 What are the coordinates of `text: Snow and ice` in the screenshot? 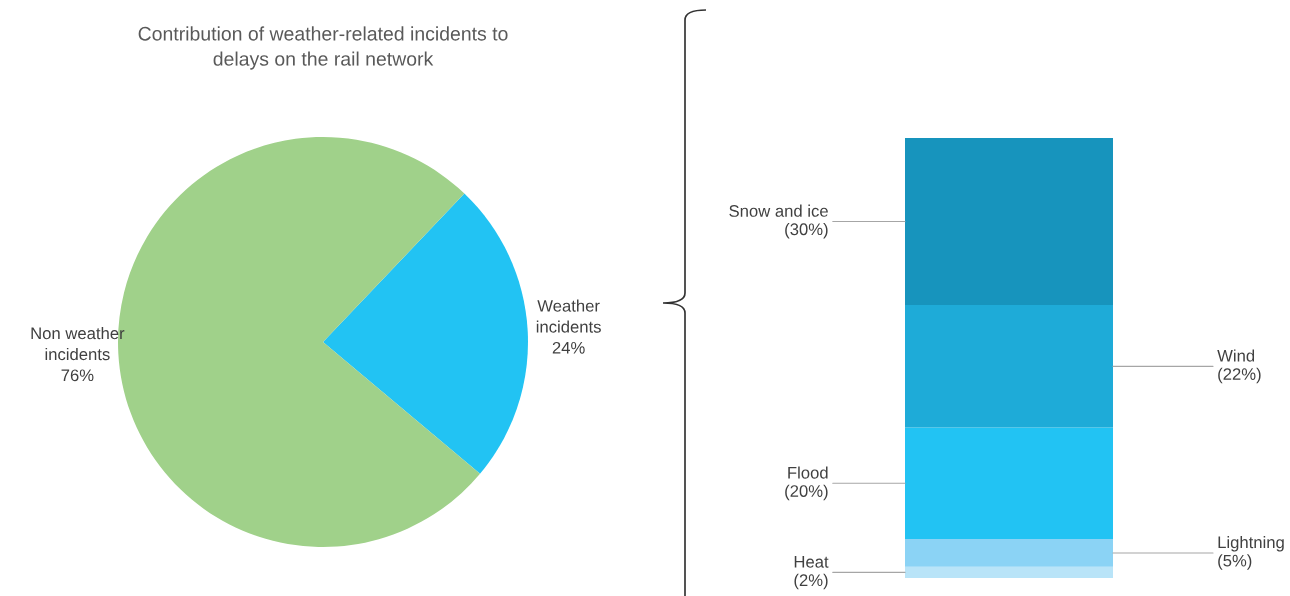 It's located at (778, 210).